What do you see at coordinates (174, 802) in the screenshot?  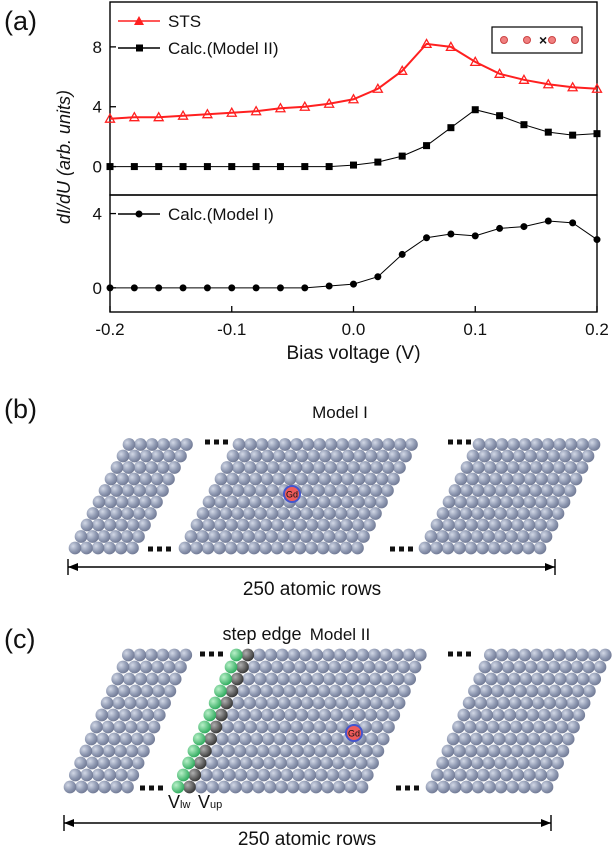 I see `v-symbol: V` at bounding box center [174, 802].